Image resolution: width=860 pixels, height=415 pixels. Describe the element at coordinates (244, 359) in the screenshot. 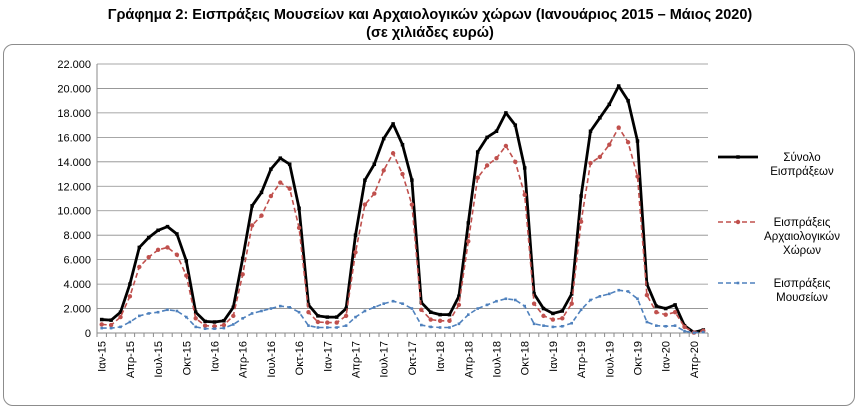

I see `x-tick-label: Απρ-16` at that location.